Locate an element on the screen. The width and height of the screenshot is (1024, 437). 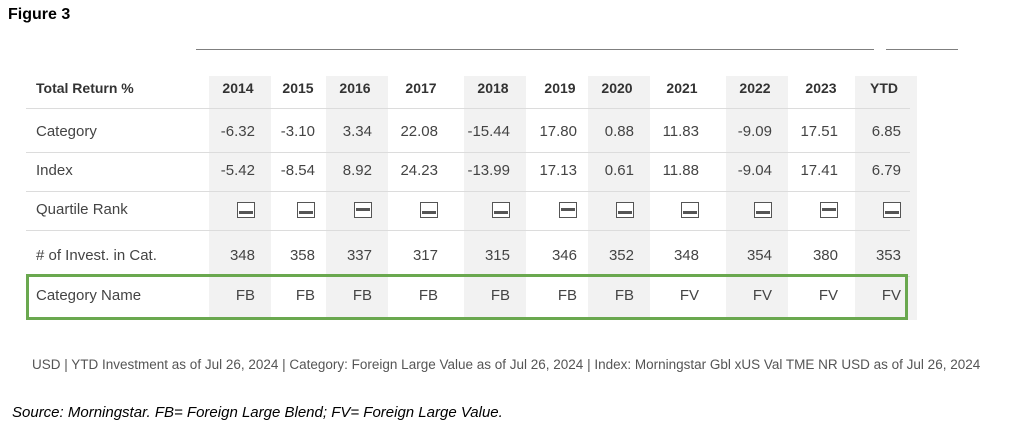
table-cell: 317 is located at coordinates (425, 255).